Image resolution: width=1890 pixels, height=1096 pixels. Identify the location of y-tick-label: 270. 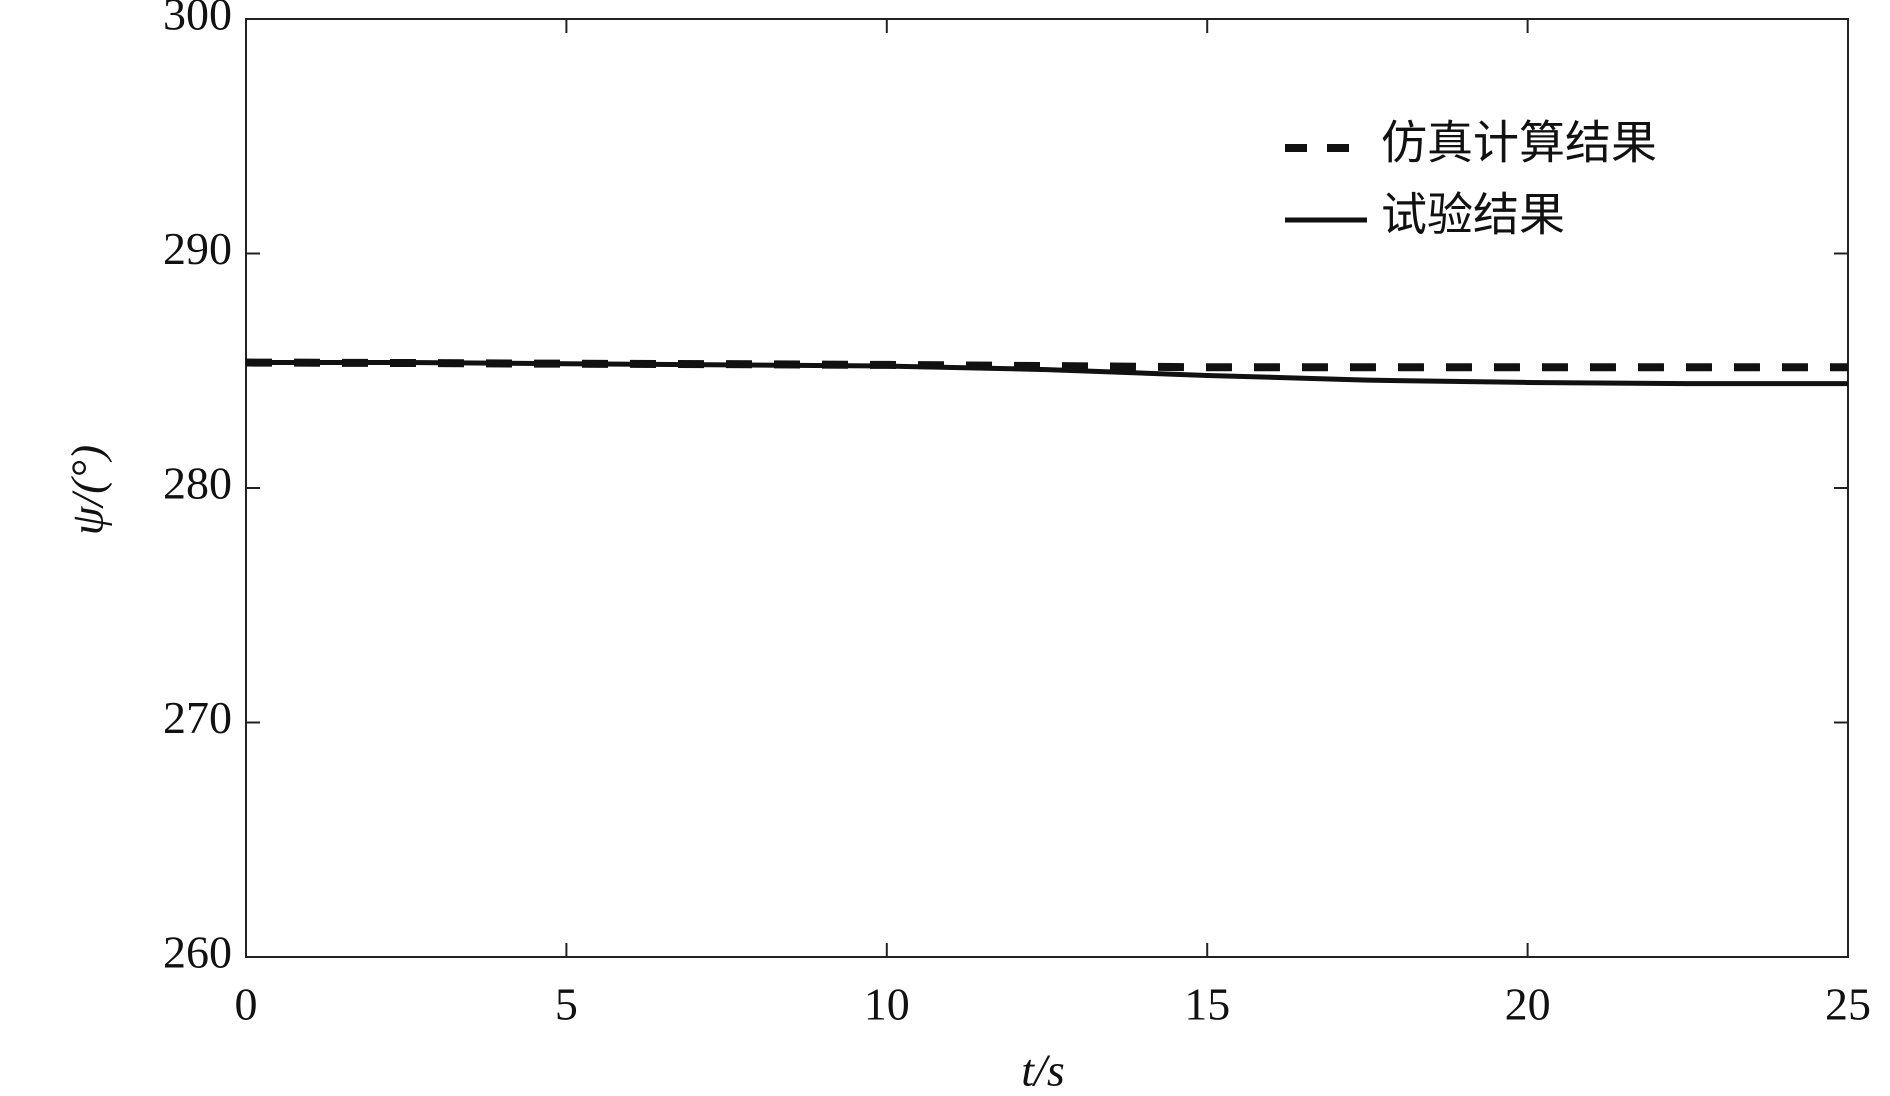
(197, 717).